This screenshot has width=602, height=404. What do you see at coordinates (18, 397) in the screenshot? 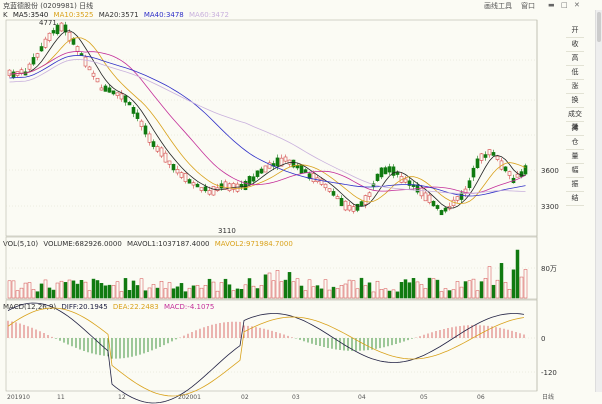
I see `x-label-201910: 201910` at bounding box center [18, 397].